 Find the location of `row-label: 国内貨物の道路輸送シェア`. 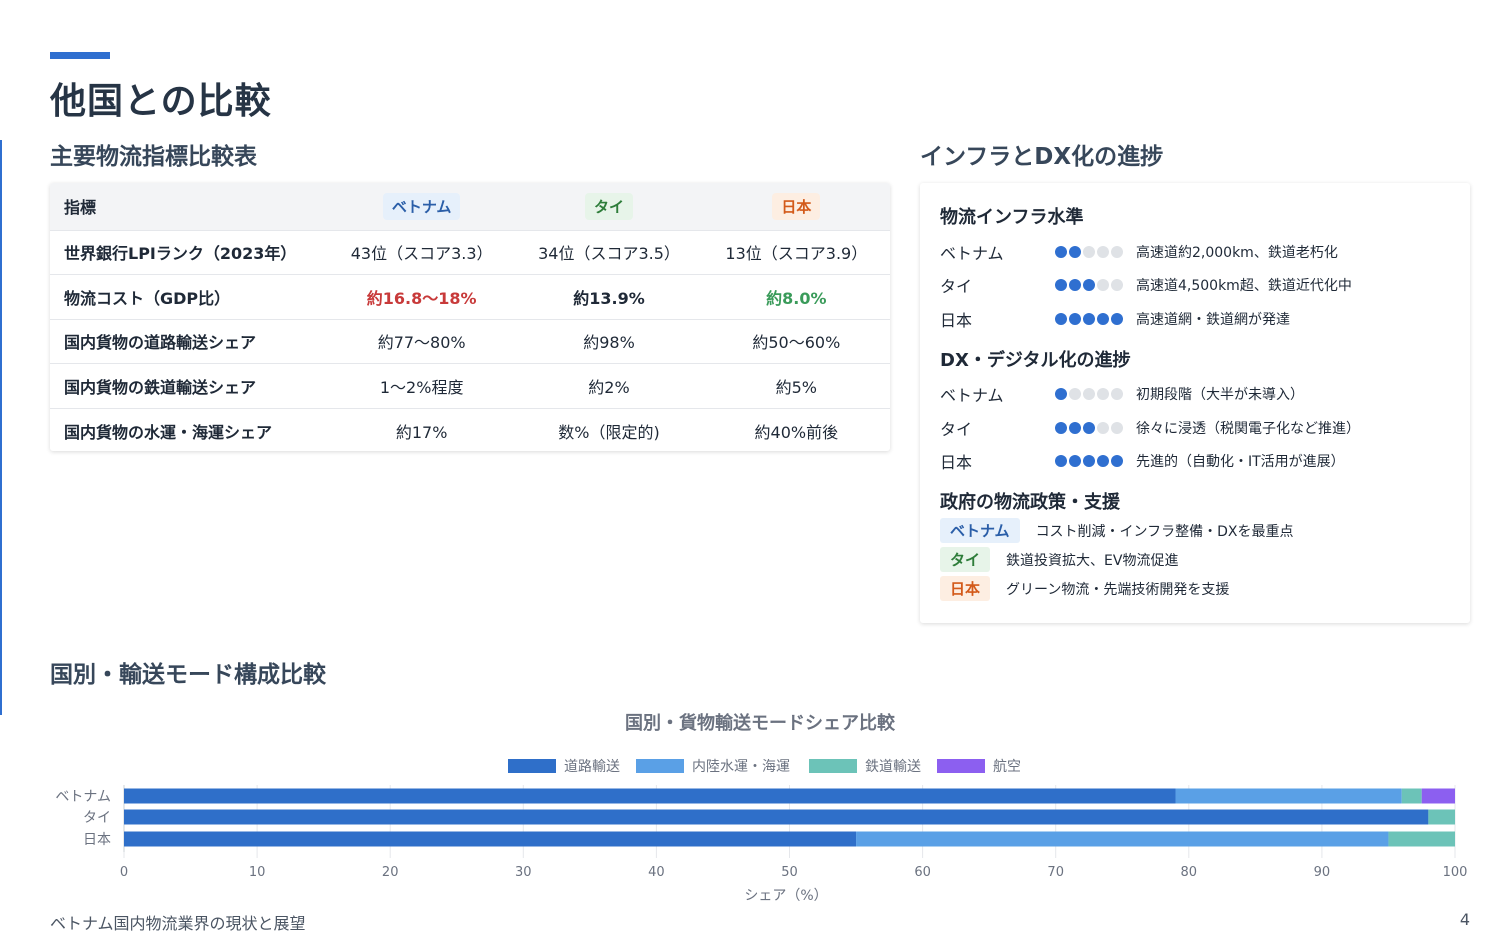

row-label: 国内貨物の道路輸送シェア is located at coordinates (160, 343).